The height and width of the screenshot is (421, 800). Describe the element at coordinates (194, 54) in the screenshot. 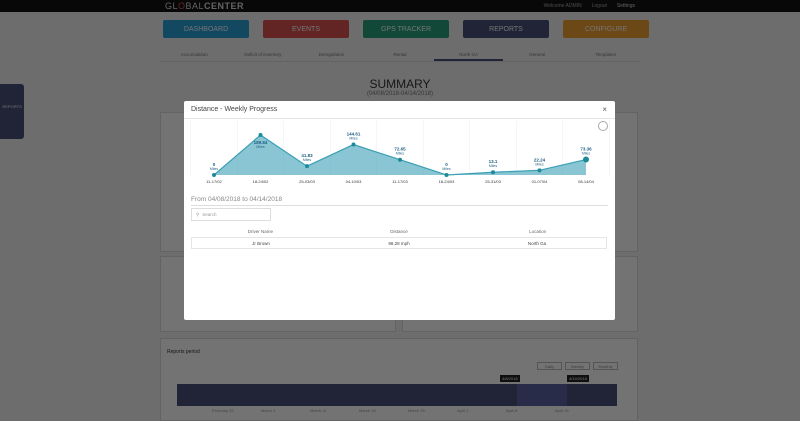

I see `tab: Accumulation` at that location.